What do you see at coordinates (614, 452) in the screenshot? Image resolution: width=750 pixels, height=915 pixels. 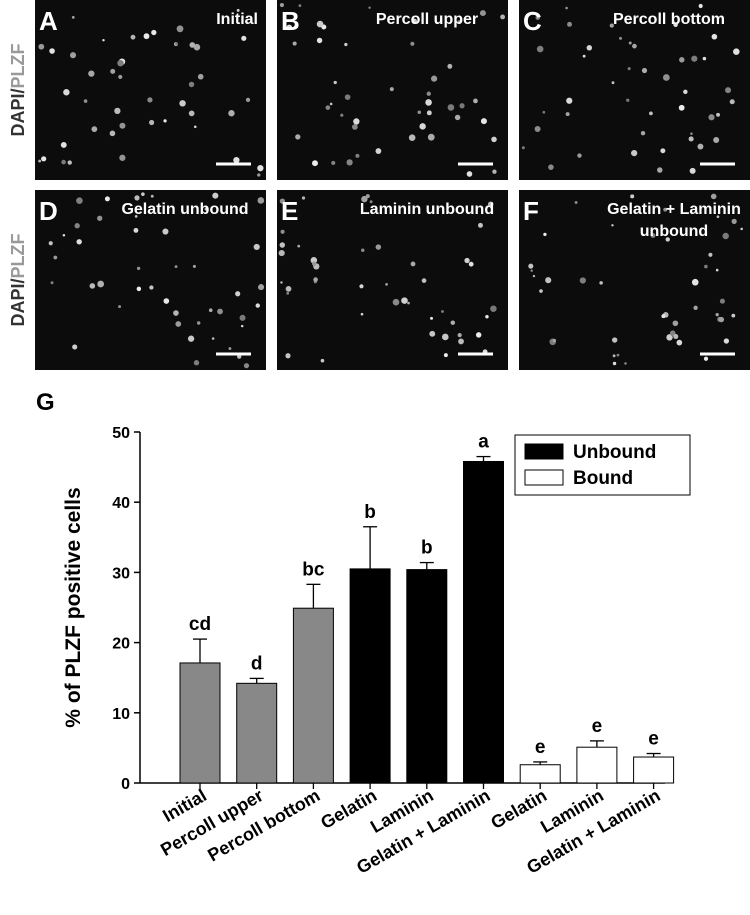 I see `legend-label: Unbound` at bounding box center [614, 452].